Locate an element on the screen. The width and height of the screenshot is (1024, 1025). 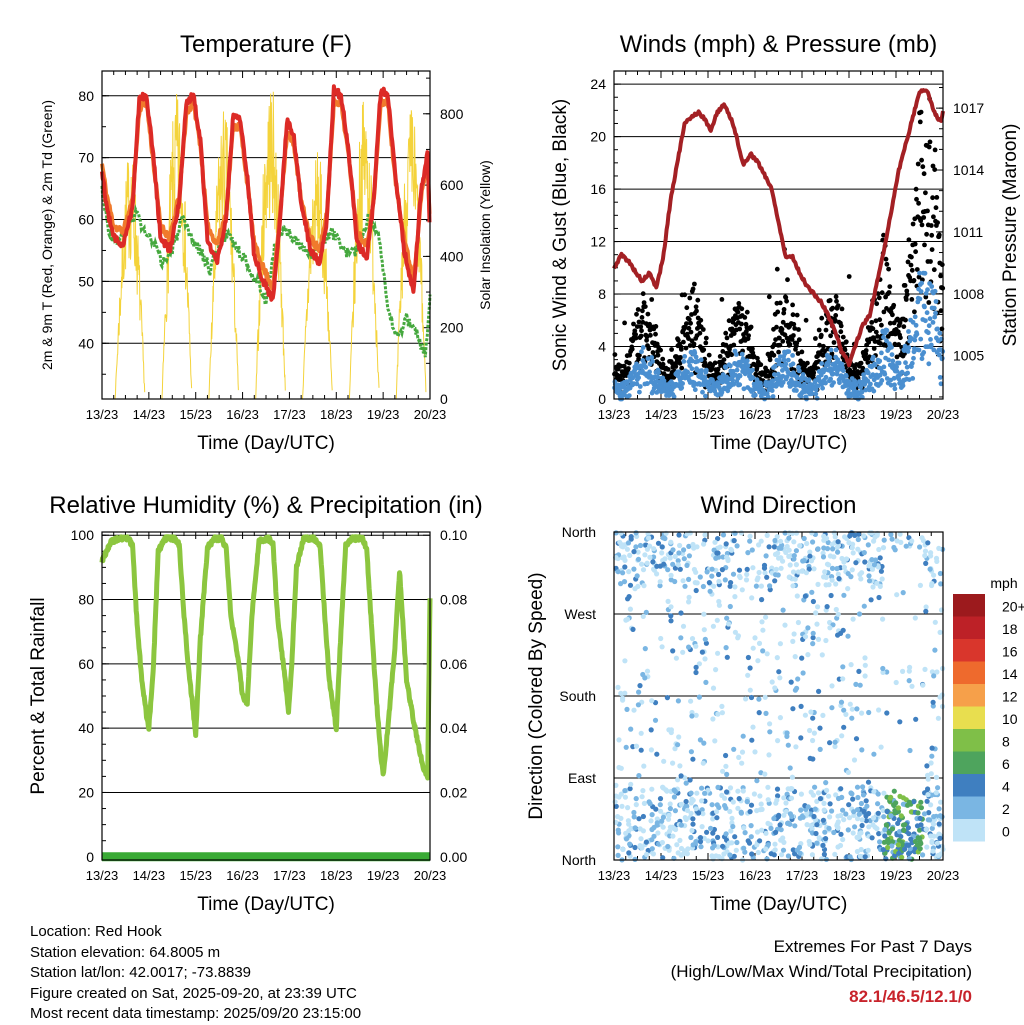
solar-insolation-line is located at coordinates (177, 246).